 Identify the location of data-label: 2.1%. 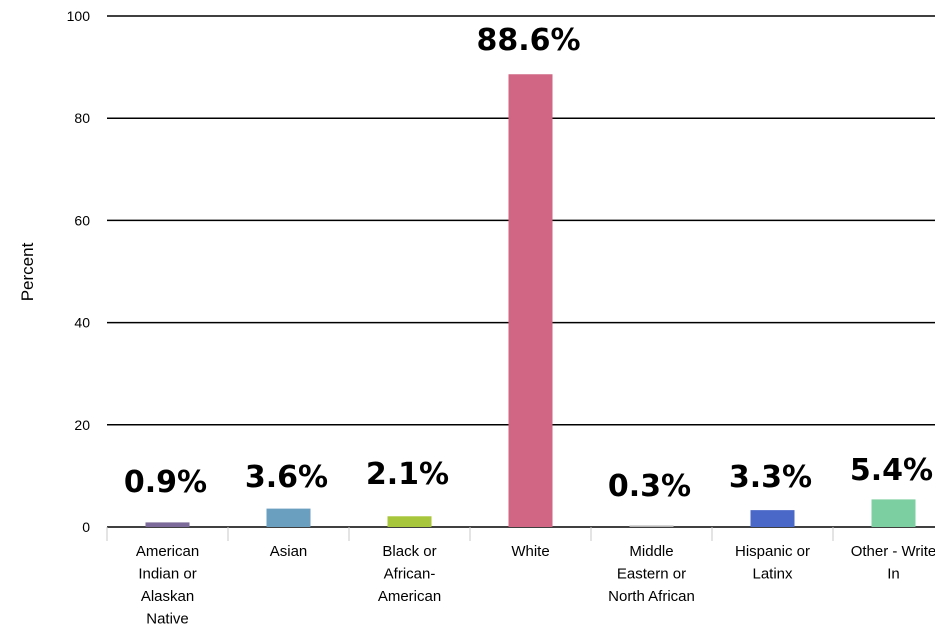
(407, 474).